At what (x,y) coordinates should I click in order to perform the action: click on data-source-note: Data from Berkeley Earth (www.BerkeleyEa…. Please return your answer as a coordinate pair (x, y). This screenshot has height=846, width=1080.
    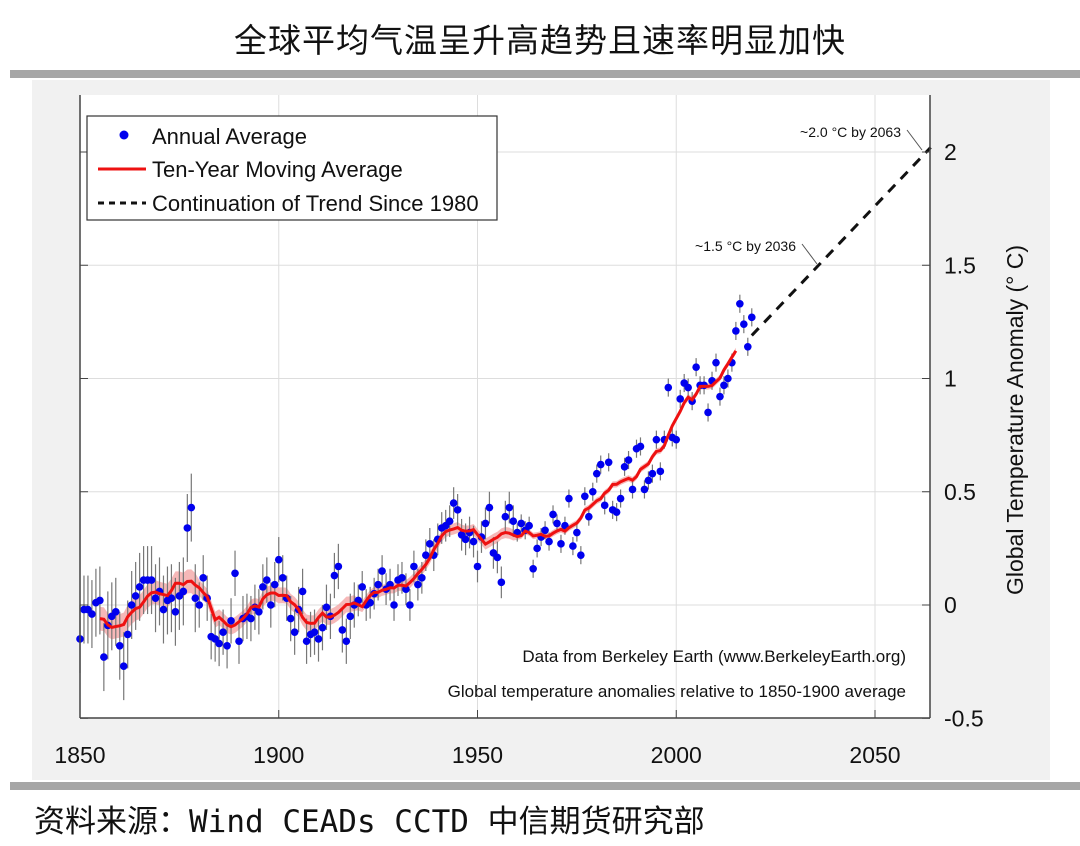
    Looking at the image, I should click on (714, 656).